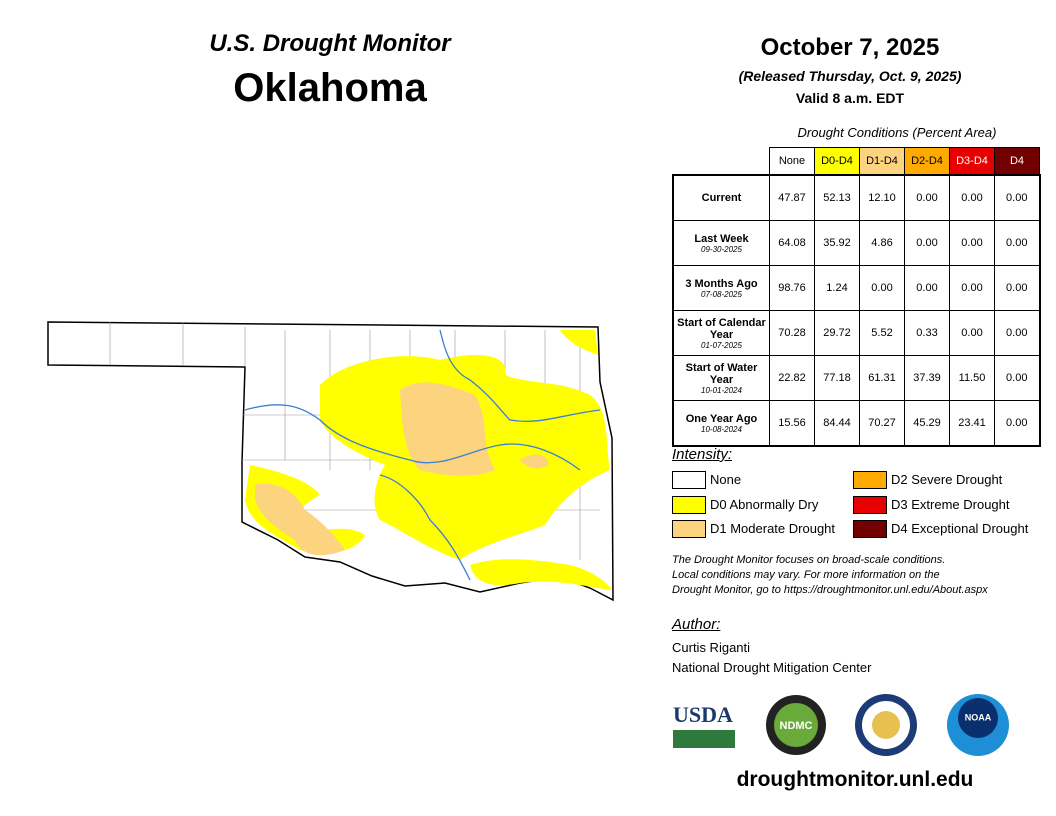 Image resolution: width=1056 pixels, height=816 pixels. What do you see at coordinates (837, 161) in the screenshot?
I see `column-header: D0-D4` at bounding box center [837, 161].